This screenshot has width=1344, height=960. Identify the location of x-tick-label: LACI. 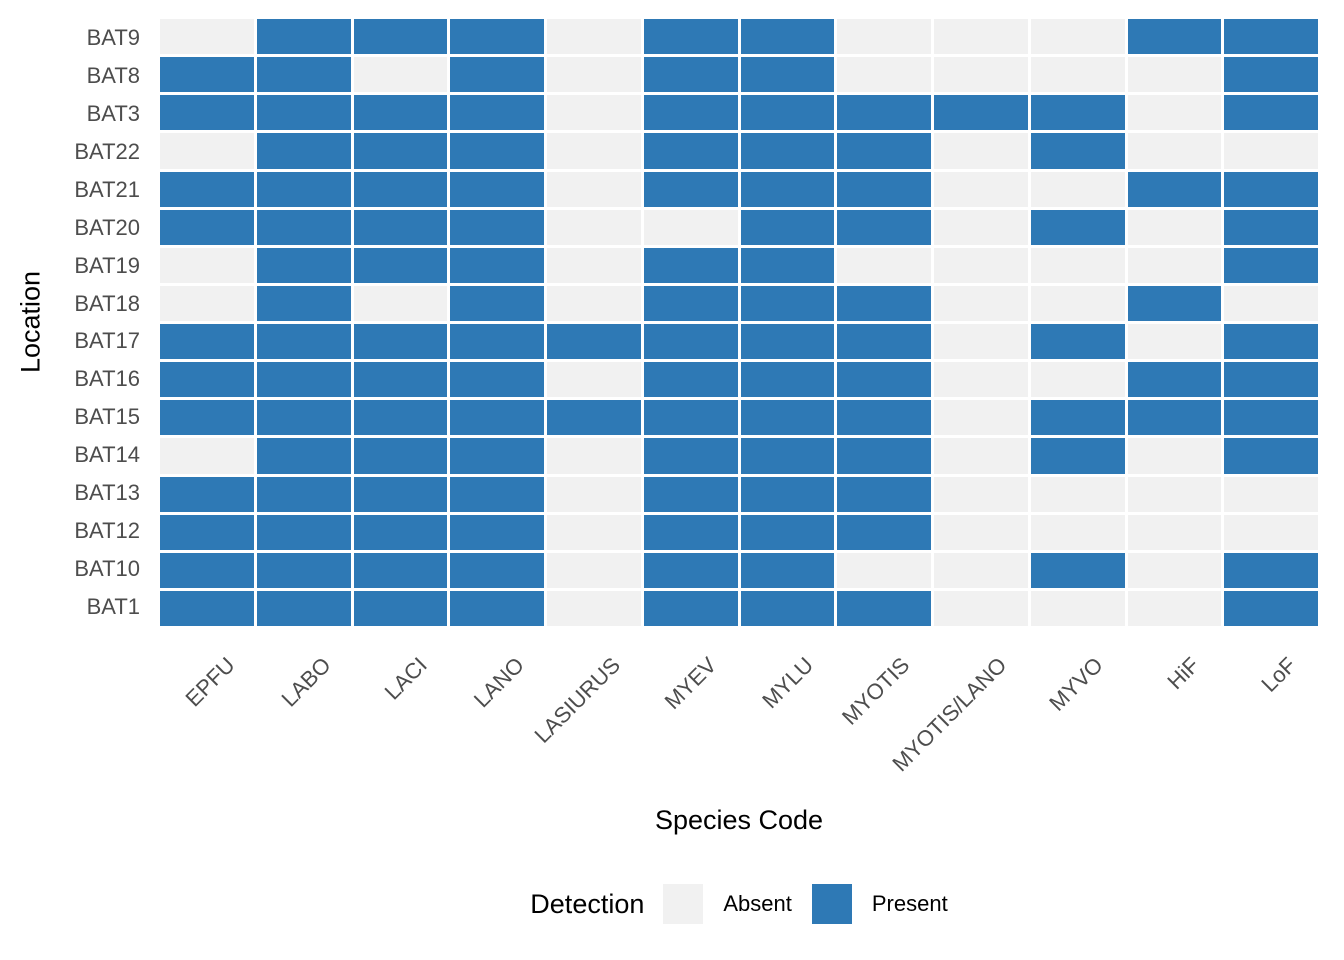
(406, 678).